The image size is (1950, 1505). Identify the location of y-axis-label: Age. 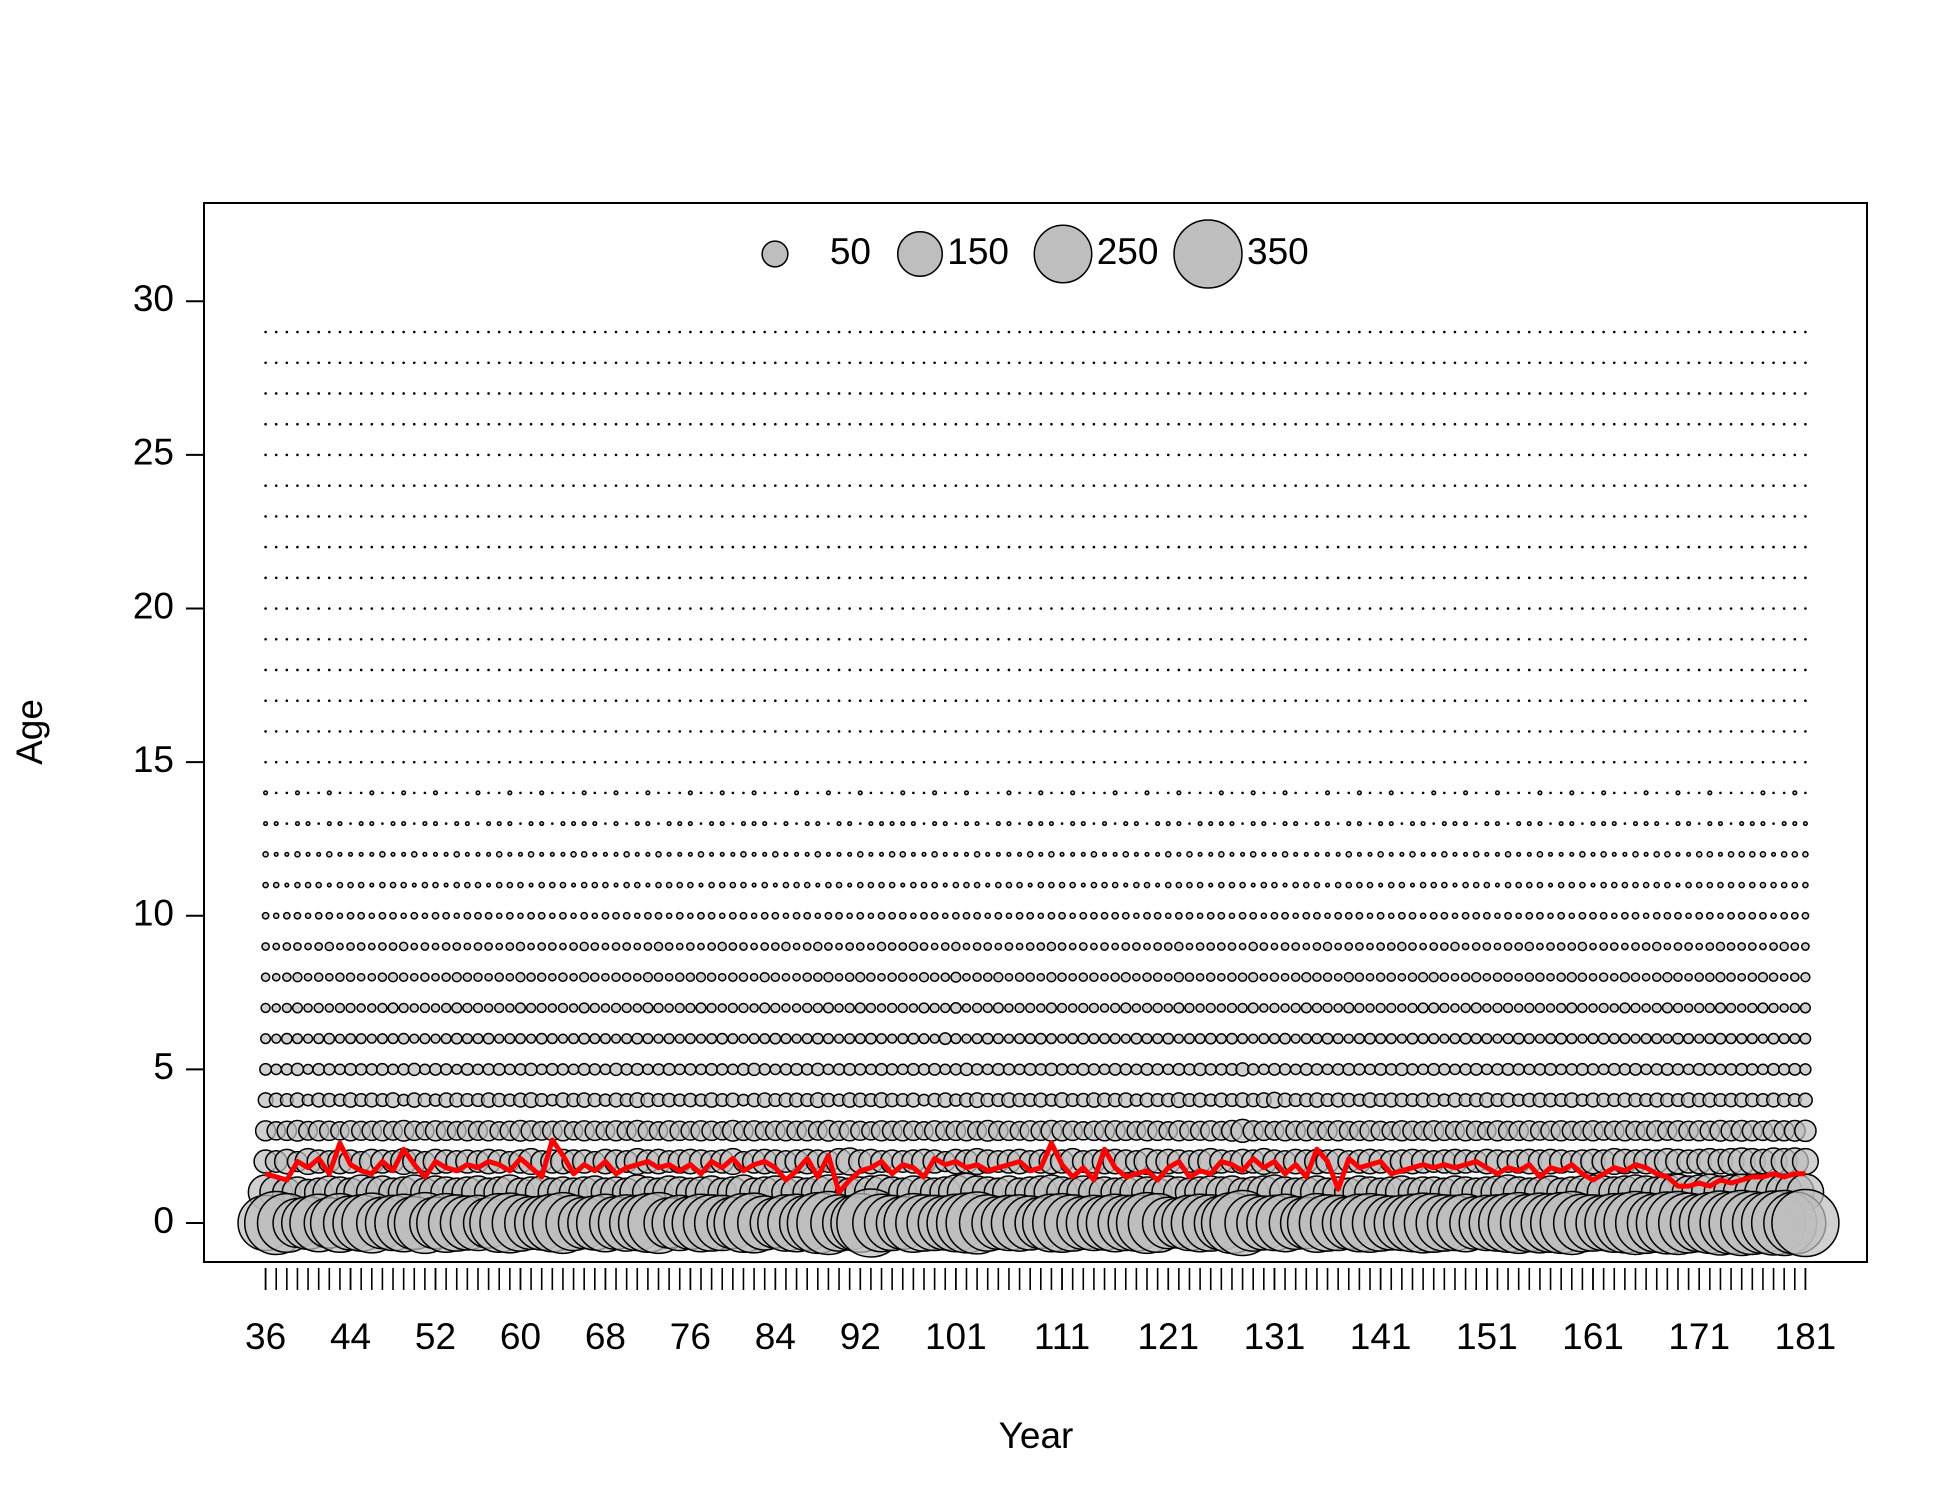
(29, 732).